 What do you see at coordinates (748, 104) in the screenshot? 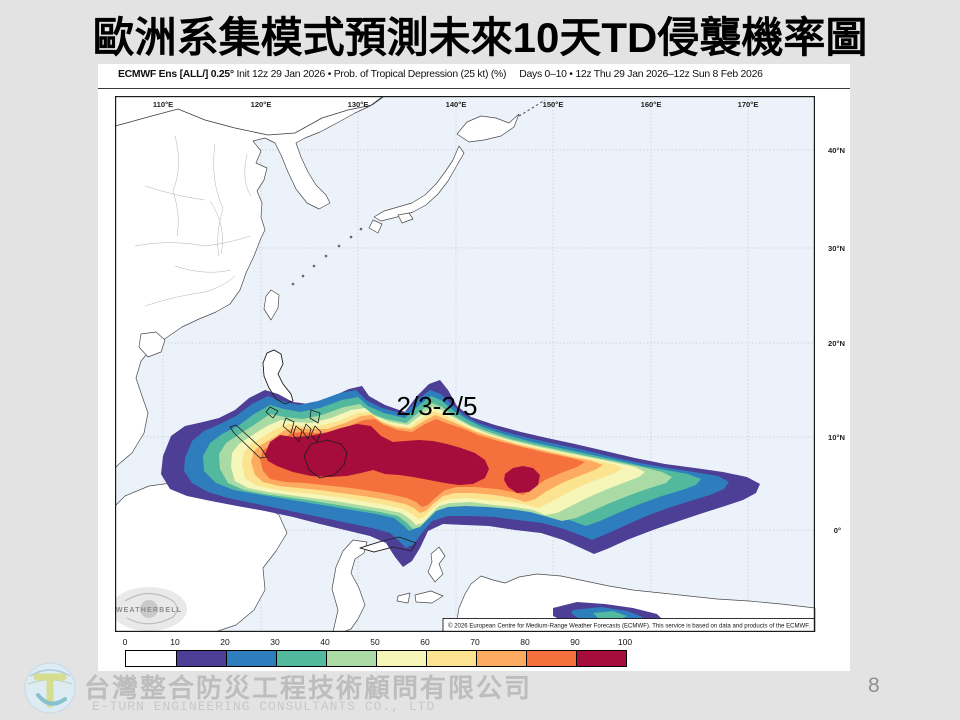
I see `lon-label: 170°E` at bounding box center [748, 104].